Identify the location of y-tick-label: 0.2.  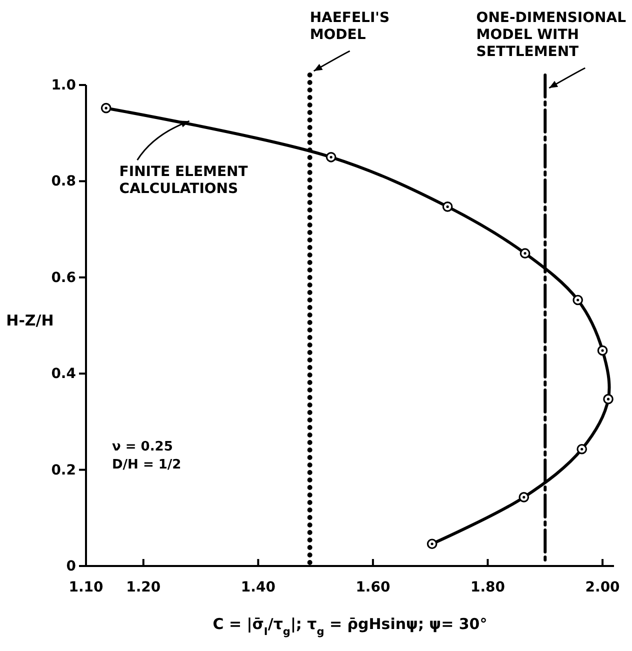
(63, 470).